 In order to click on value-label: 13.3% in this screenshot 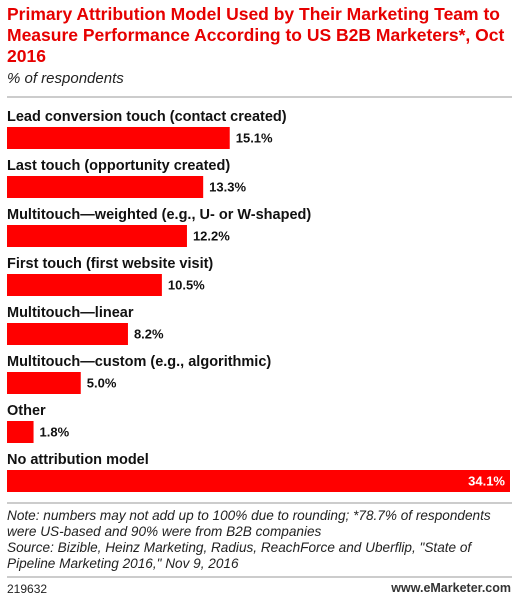, I will do `click(227, 186)`.